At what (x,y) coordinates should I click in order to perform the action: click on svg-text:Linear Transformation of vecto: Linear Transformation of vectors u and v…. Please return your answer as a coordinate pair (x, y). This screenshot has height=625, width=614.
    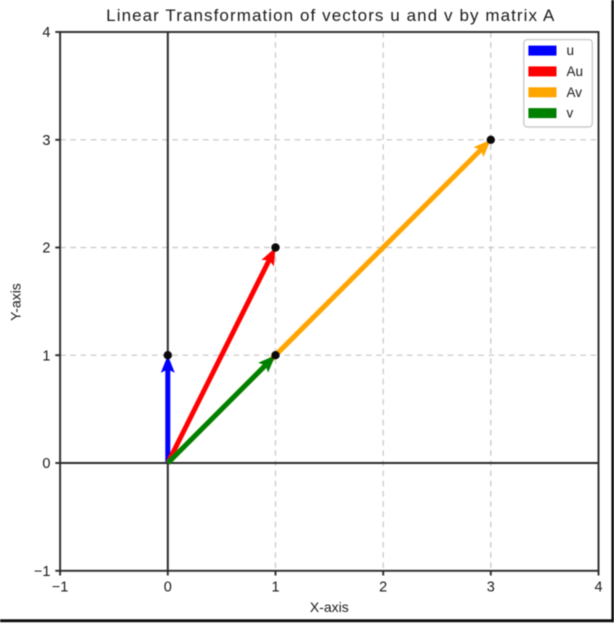
    Looking at the image, I should click on (330, 15).